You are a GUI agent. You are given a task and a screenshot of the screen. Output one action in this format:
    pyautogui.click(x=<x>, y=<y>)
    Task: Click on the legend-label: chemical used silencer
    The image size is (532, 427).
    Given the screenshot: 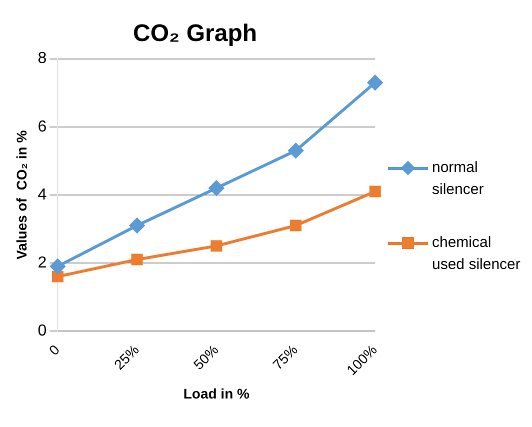 What is the action you would take?
    pyautogui.click(x=477, y=254)
    